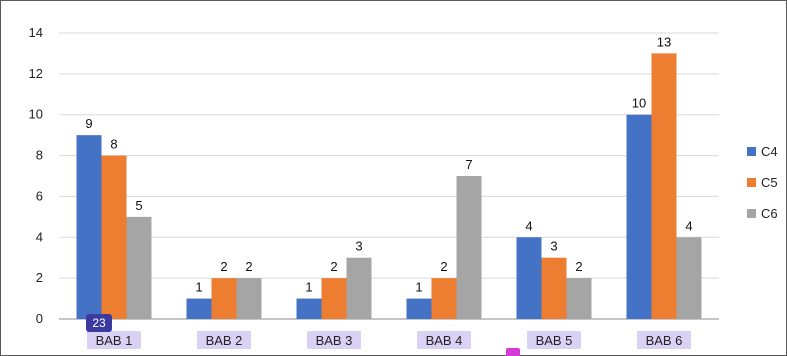  Describe the element at coordinates (99, 323) in the screenshot. I see `selection-count-badge: 23` at that location.